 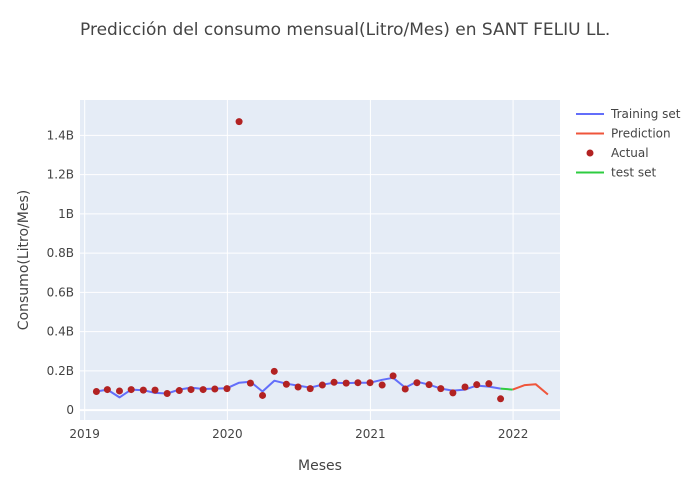 I want to click on x-tick-label: 2022, so click(x=513, y=434).